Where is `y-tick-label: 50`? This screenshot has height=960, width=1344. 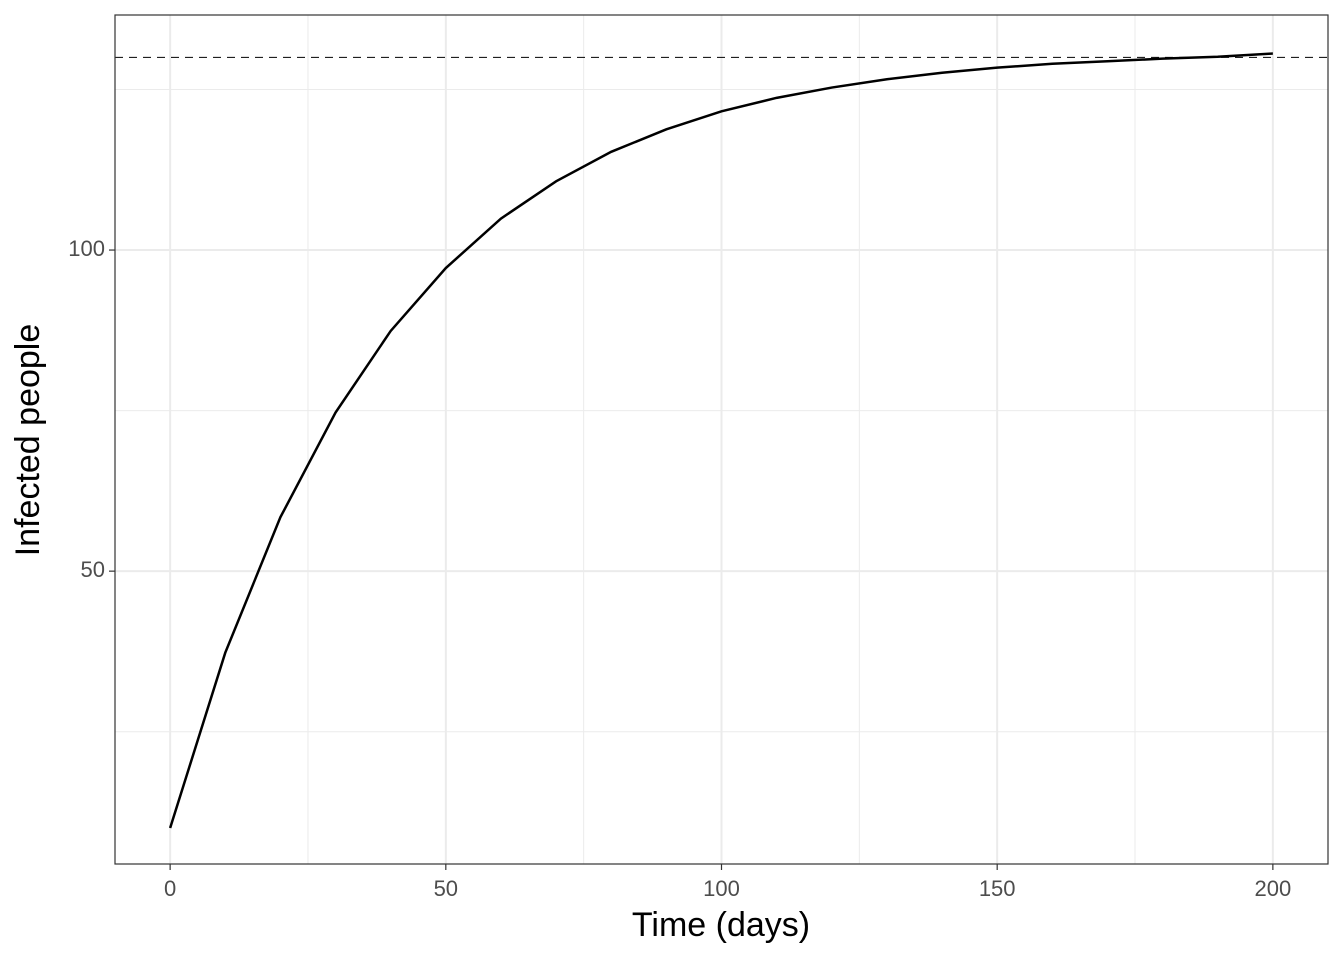
y-tick-label: 50 is located at coordinates (93, 569).